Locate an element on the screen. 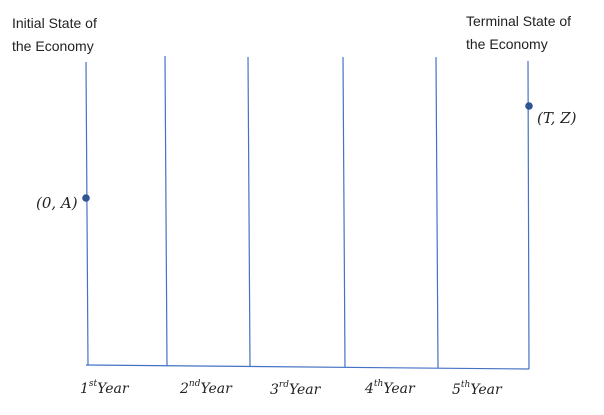 Image resolution: width=604 pixels, height=415 pixels. year-label-1: 1stYear is located at coordinates (105, 388).